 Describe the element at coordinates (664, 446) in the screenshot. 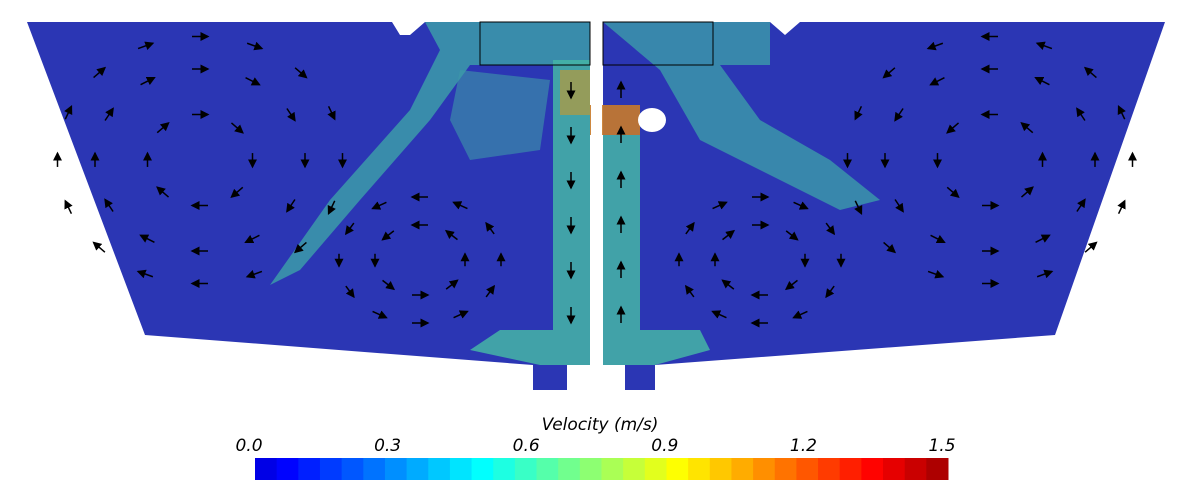

I see `colorbar-tick-label: 0.9` at that location.